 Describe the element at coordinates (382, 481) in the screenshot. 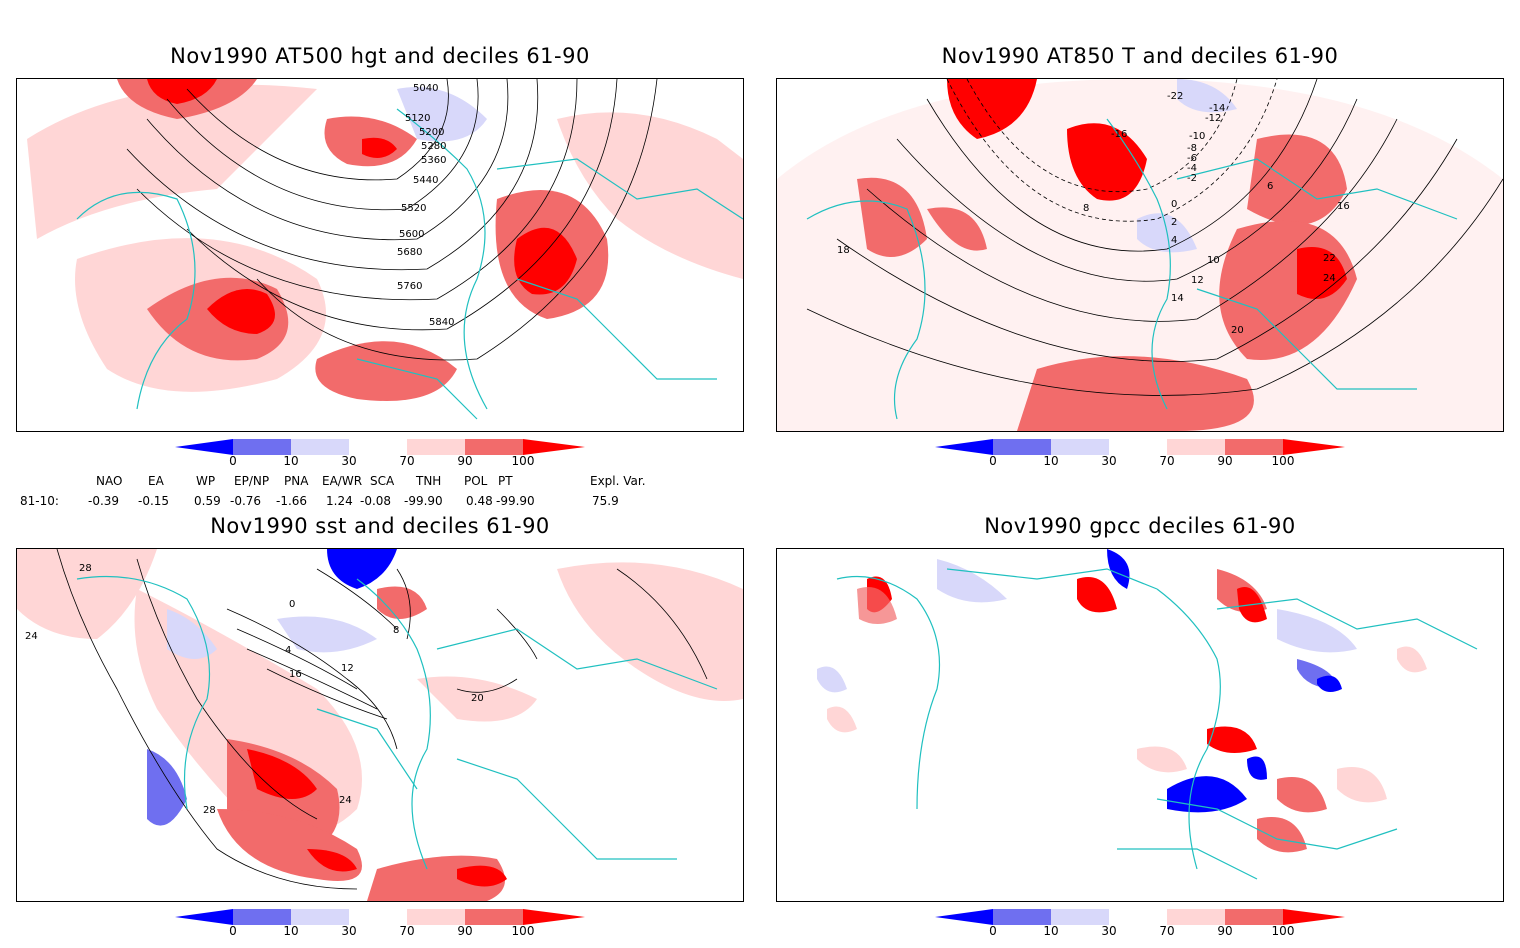

I see `index-header: SCA` at that location.